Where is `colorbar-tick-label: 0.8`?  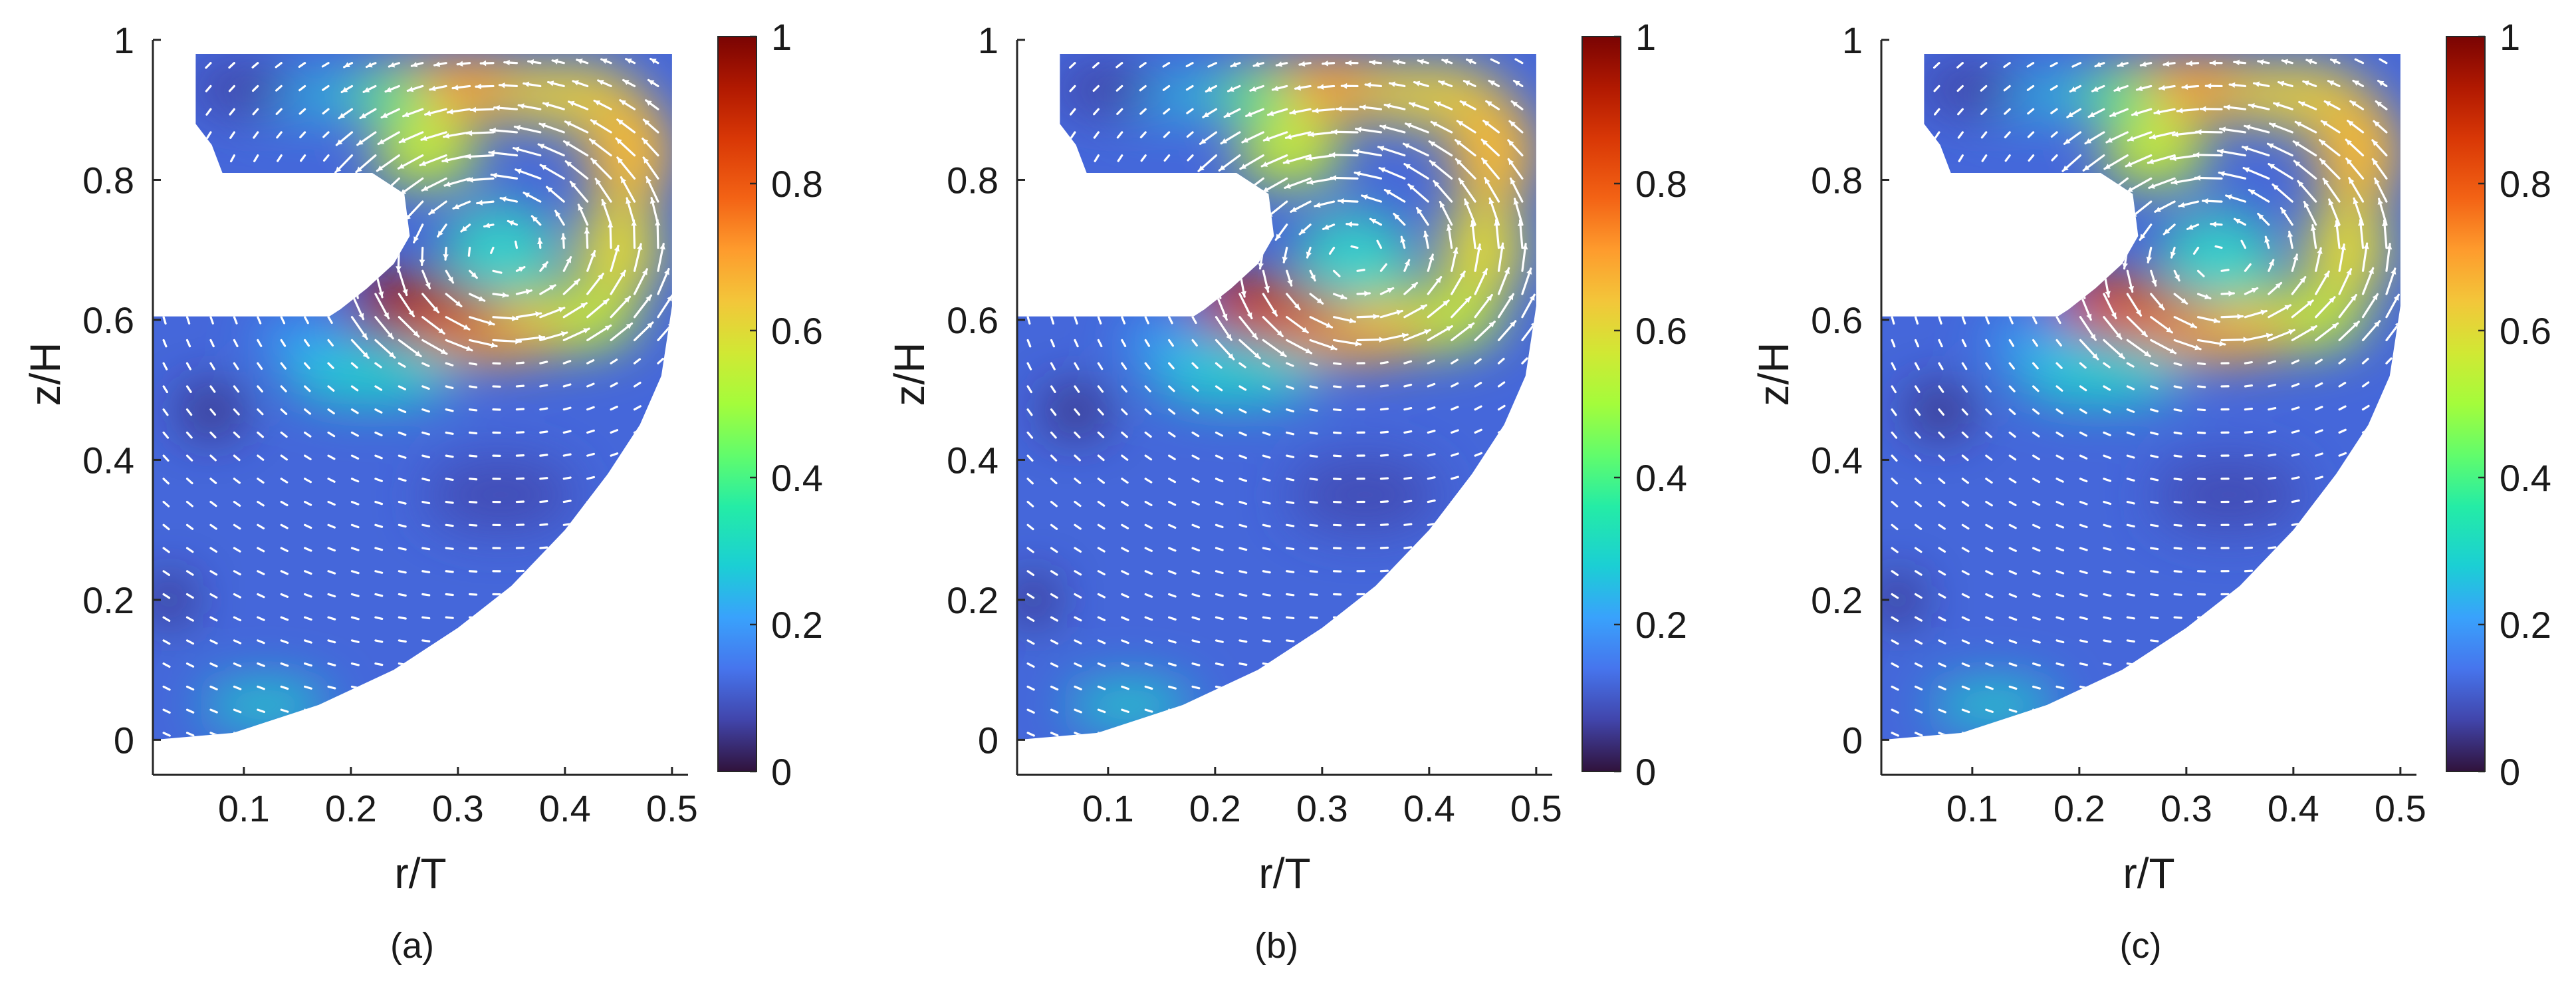 colorbar-tick-label: 0.8 is located at coordinates (2525, 184).